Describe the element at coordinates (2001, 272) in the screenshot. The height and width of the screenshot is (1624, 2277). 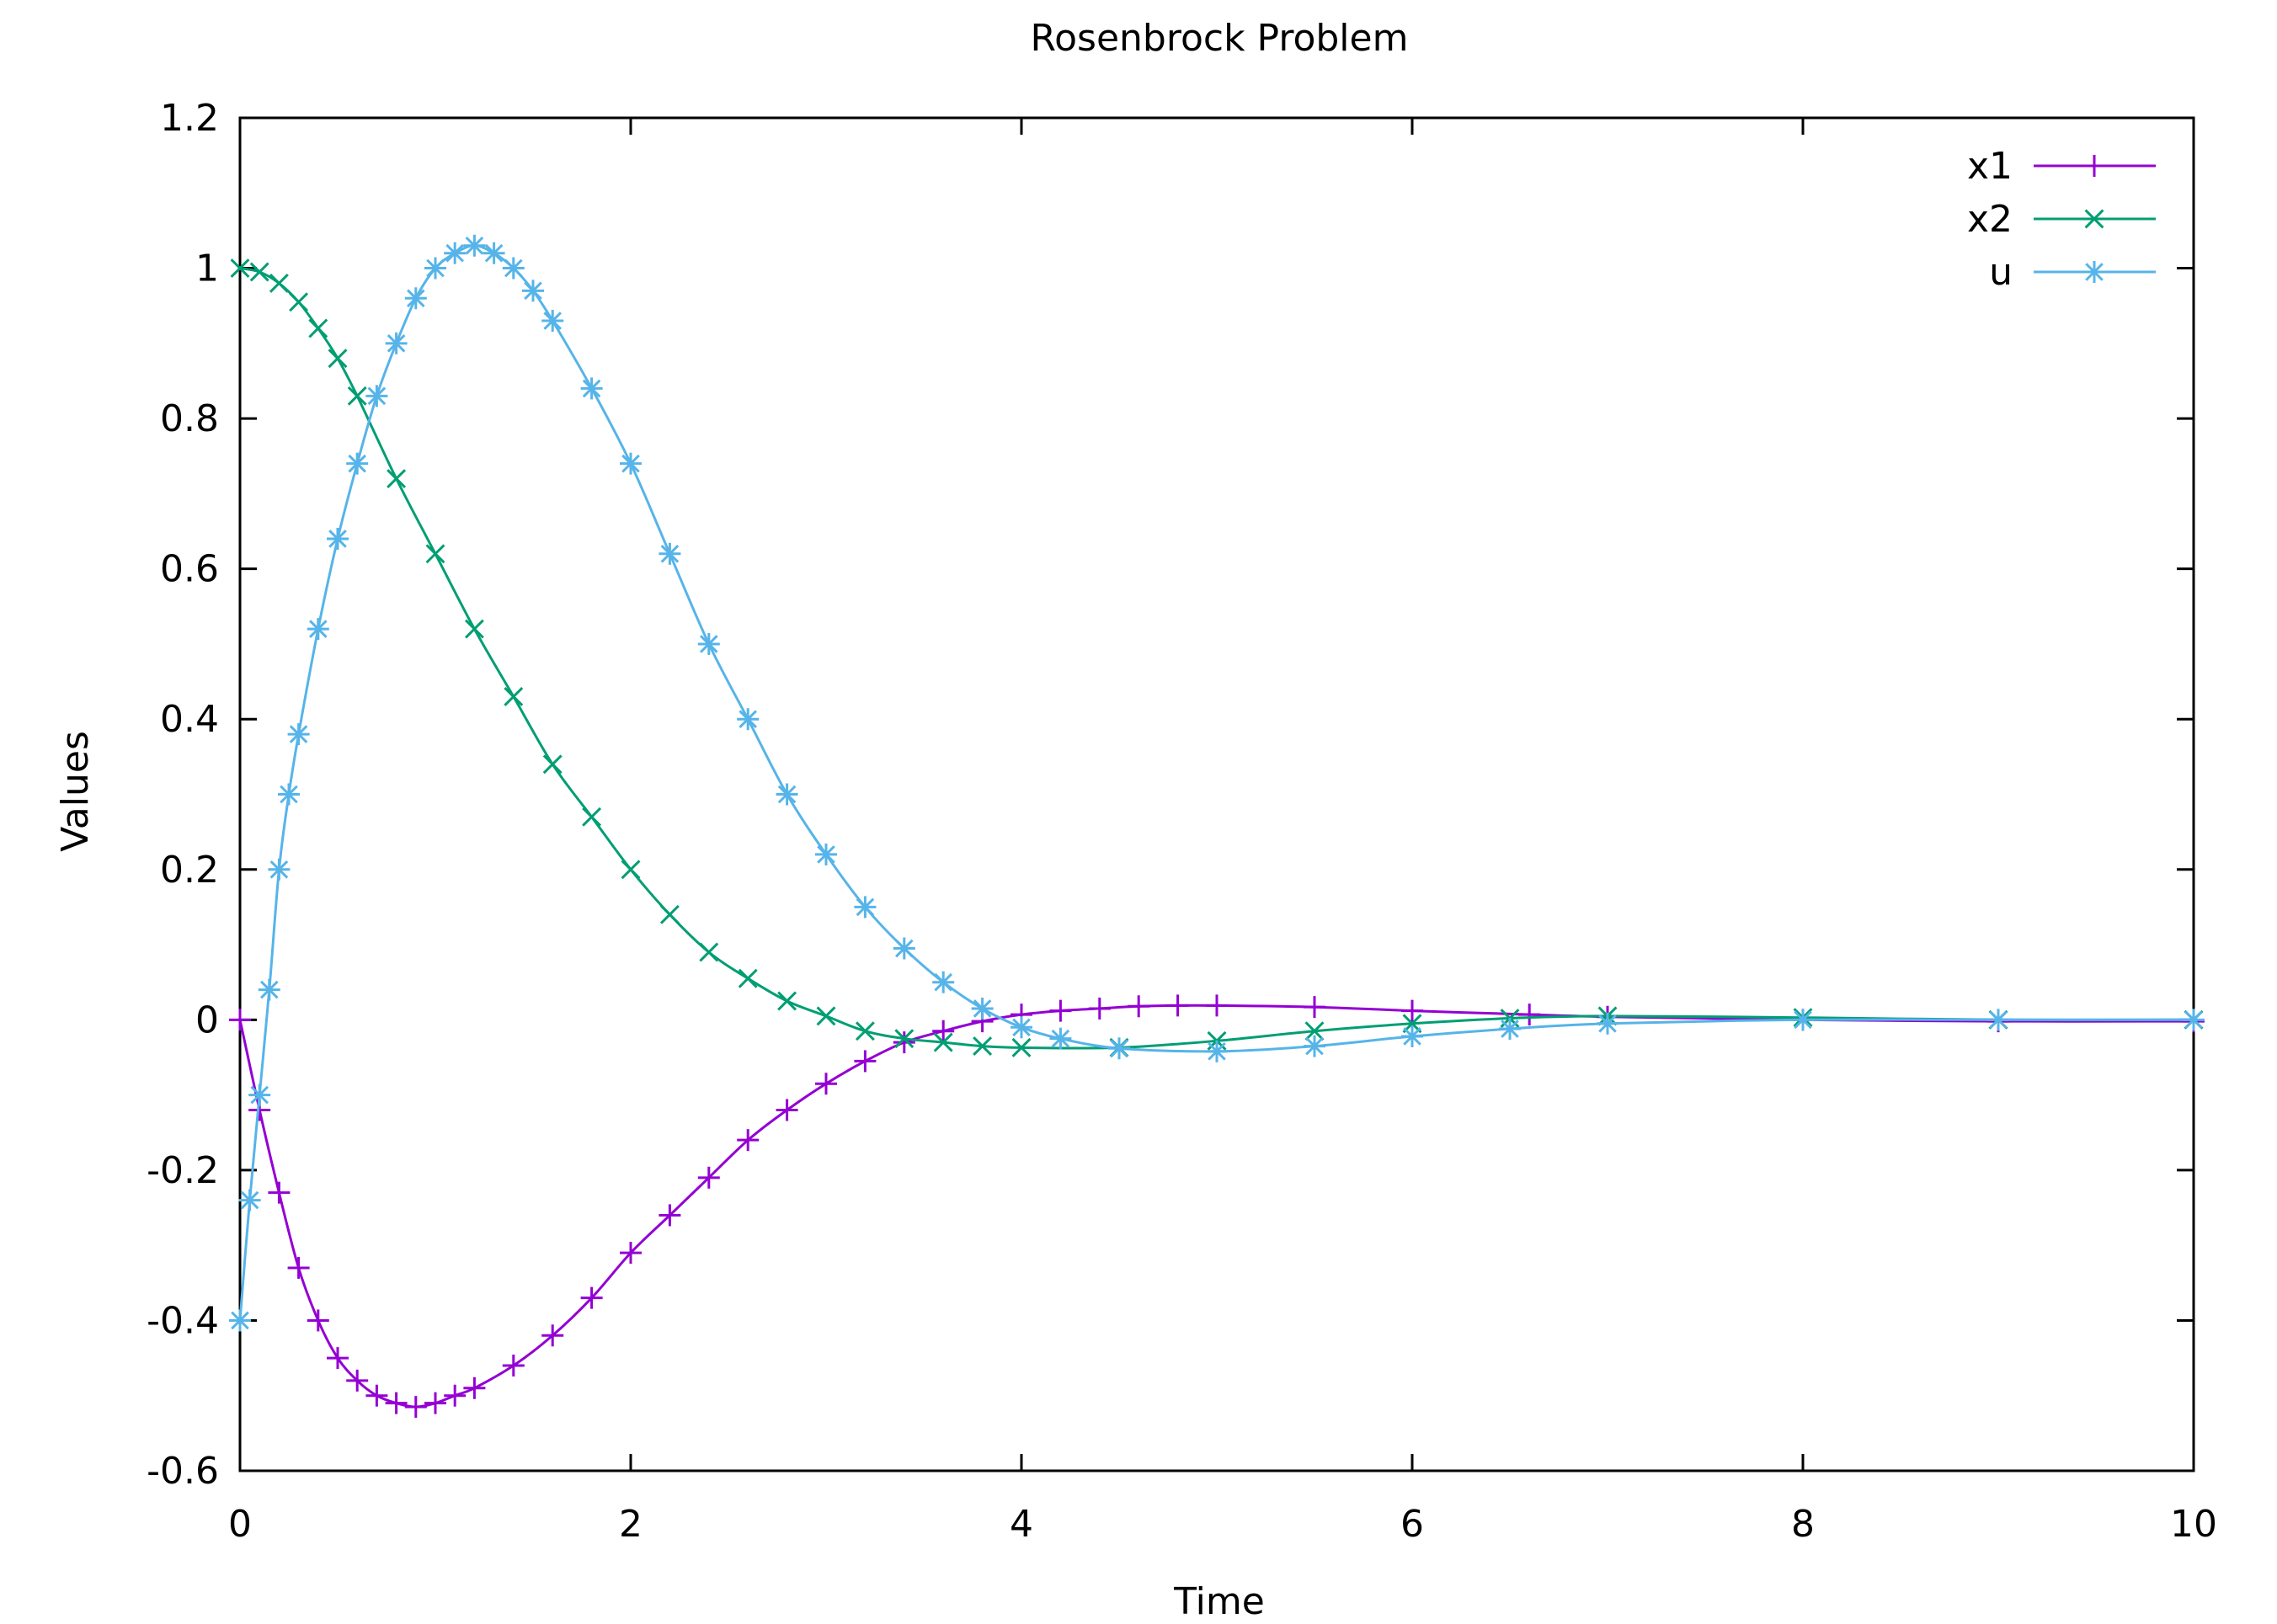
I see `legend-label-u: u` at that location.